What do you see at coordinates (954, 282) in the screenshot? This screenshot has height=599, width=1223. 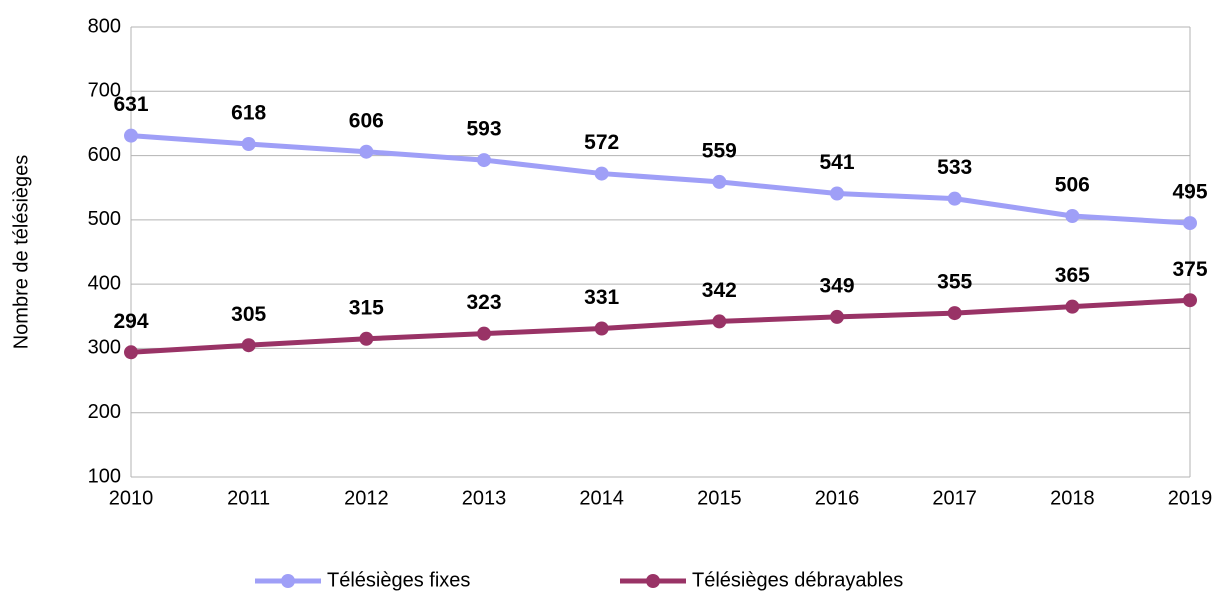 I see `data-label: 355` at bounding box center [954, 282].